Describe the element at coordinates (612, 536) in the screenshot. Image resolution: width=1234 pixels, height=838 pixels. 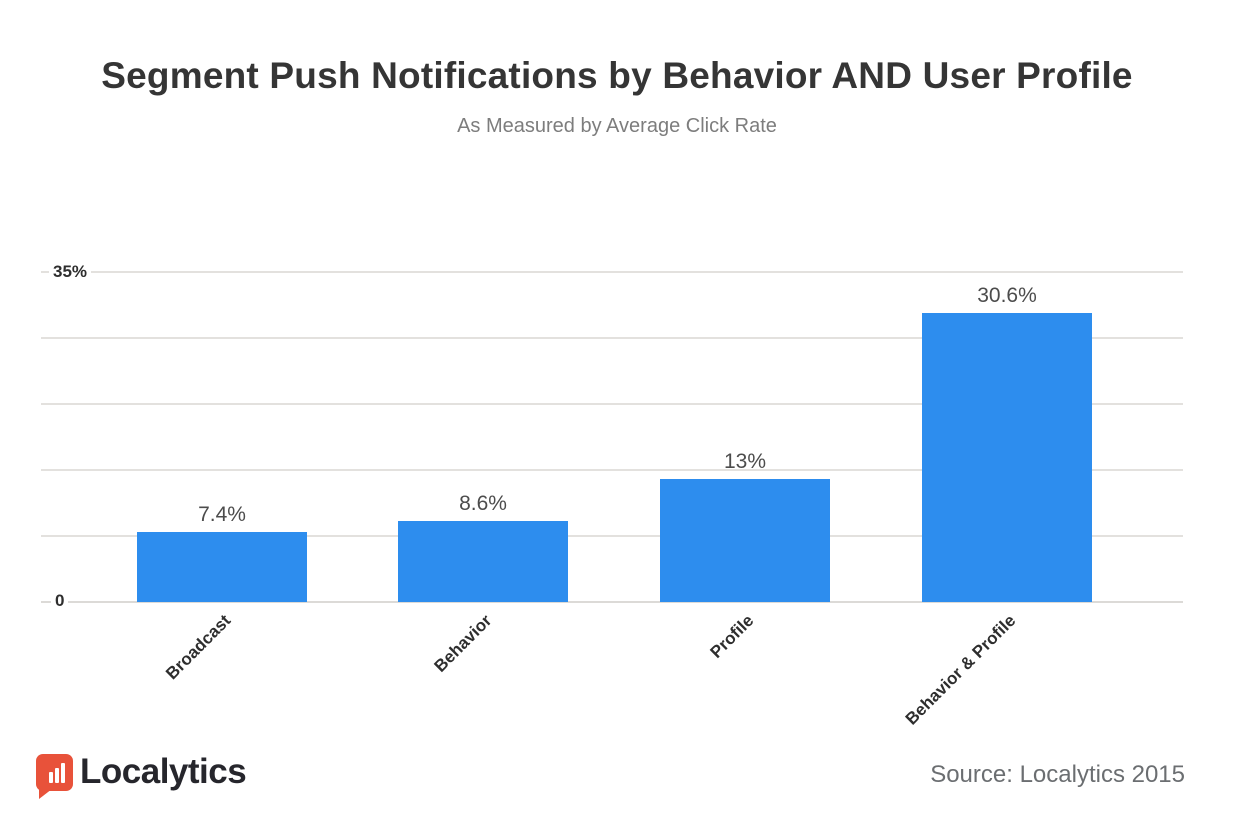
I see `gridline-7pct` at that location.